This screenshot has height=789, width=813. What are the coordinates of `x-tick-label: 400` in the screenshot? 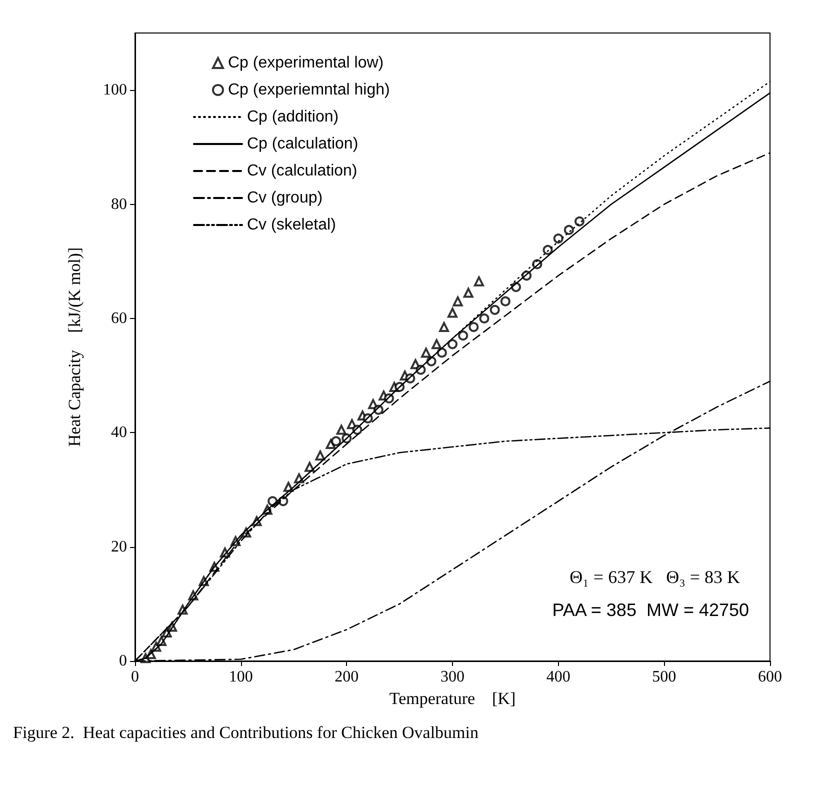 It's located at (558, 677).